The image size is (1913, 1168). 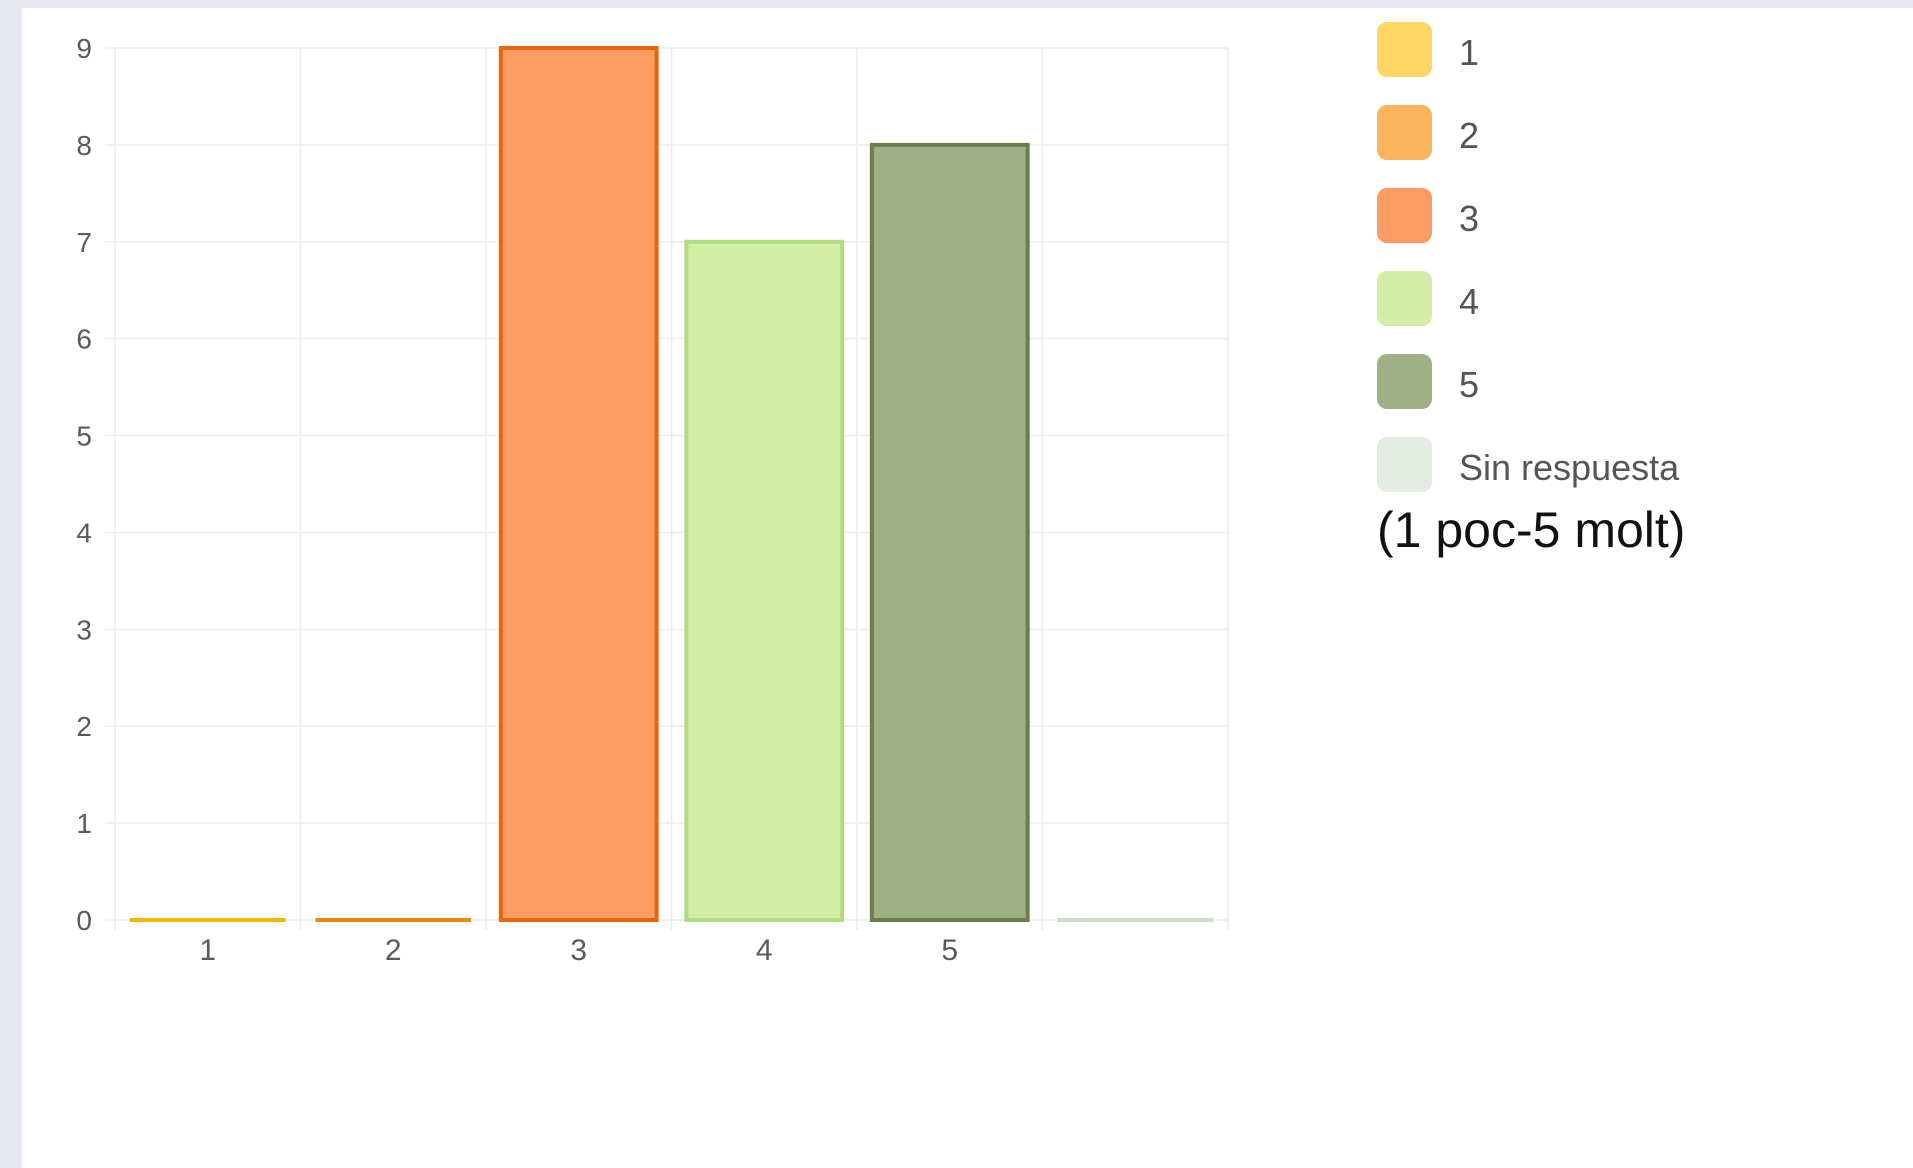 What do you see at coordinates (84, 436) in the screenshot?
I see `y-tick-label: 5` at bounding box center [84, 436].